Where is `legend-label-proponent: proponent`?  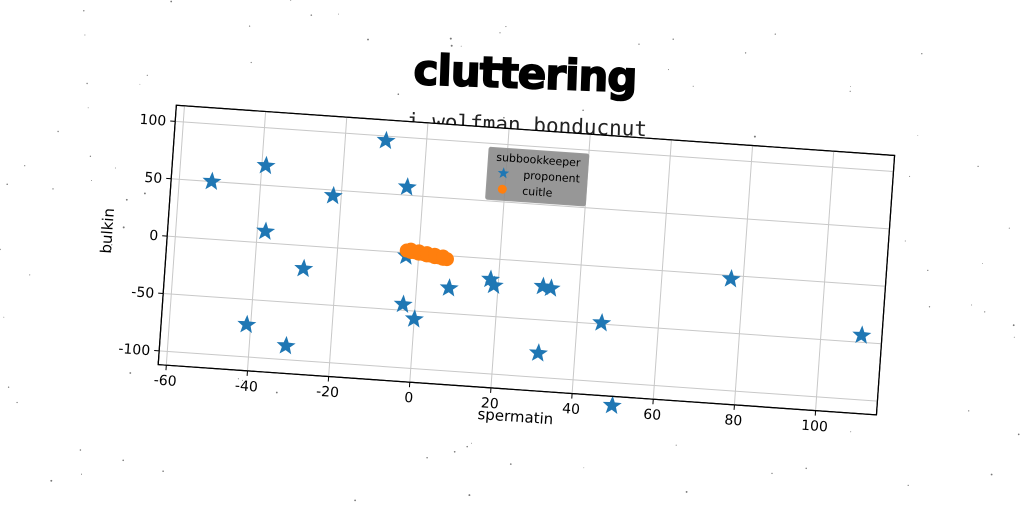 legend-label-proponent: proponent is located at coordinates (552, 177).